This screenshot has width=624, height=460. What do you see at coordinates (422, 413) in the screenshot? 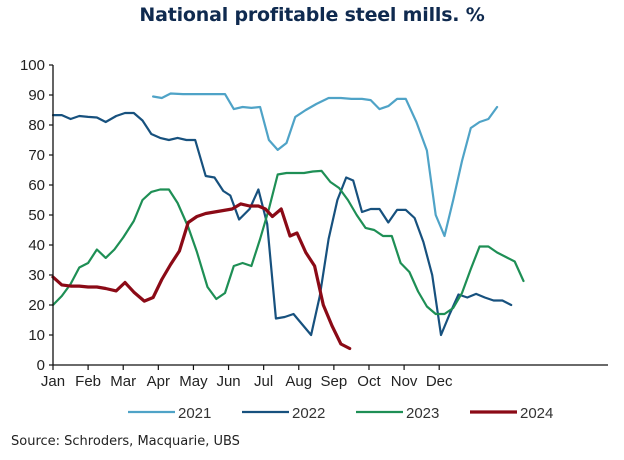
I see `legend-label: 2023` at bounding box center [422, 413].